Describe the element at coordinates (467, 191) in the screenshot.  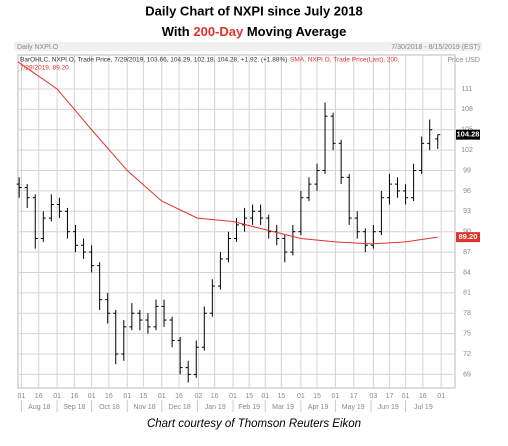
I see `y-tick-label: 96` at that location.